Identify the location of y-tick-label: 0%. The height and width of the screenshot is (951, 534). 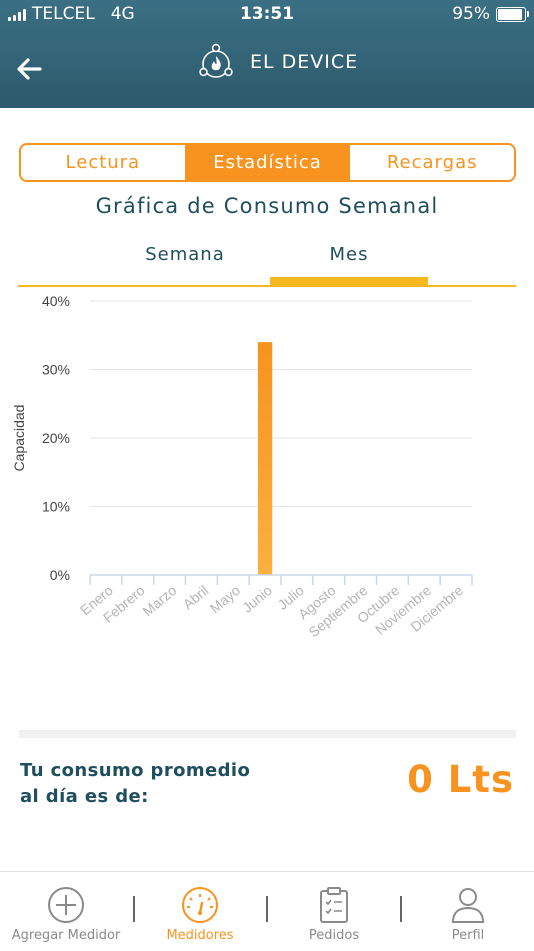
(60, 575).